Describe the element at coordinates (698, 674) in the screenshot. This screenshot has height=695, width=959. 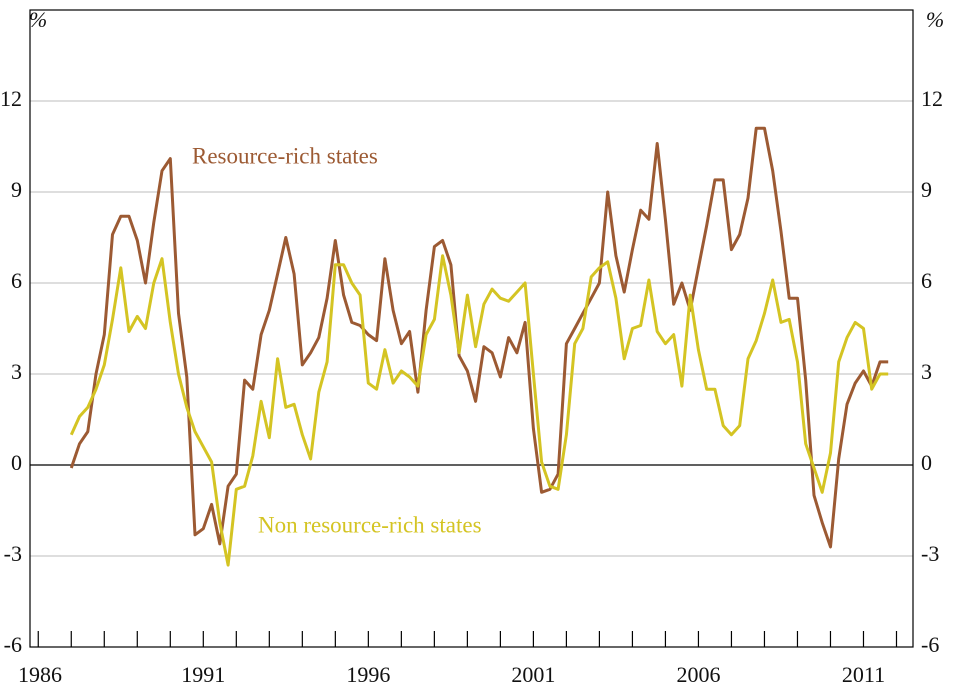
I see `x-tick-label: 2006` at that location.